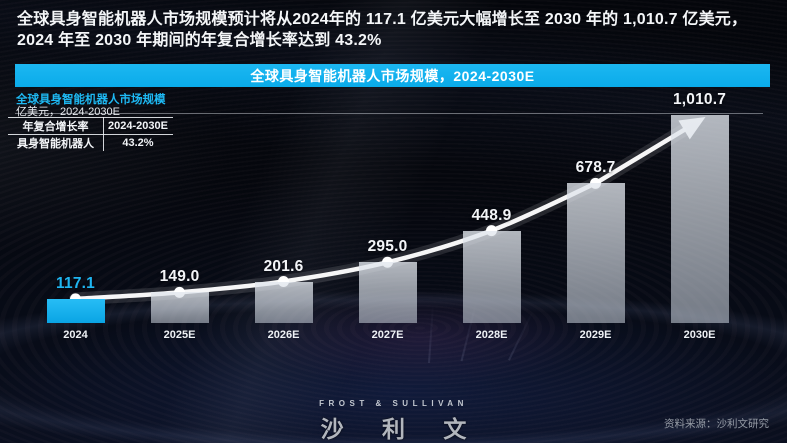  Describe the element at coordinates (393, 403) in the screenshot. I see `logo-latin-text: FROST & SULLIVAN` at that location.